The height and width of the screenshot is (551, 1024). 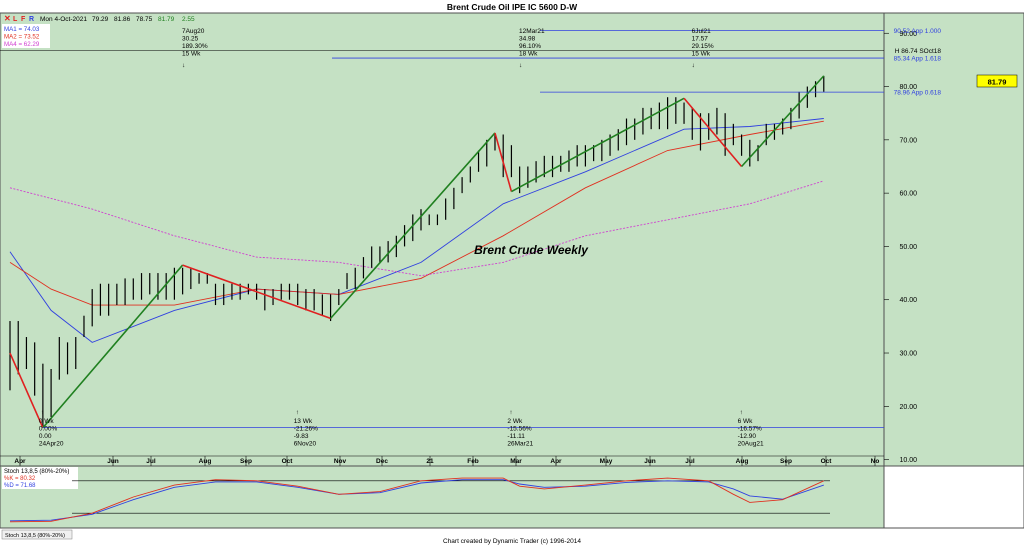 I want to click on projection-label: 90.52 App 1.000, so click(x=918, y=31).